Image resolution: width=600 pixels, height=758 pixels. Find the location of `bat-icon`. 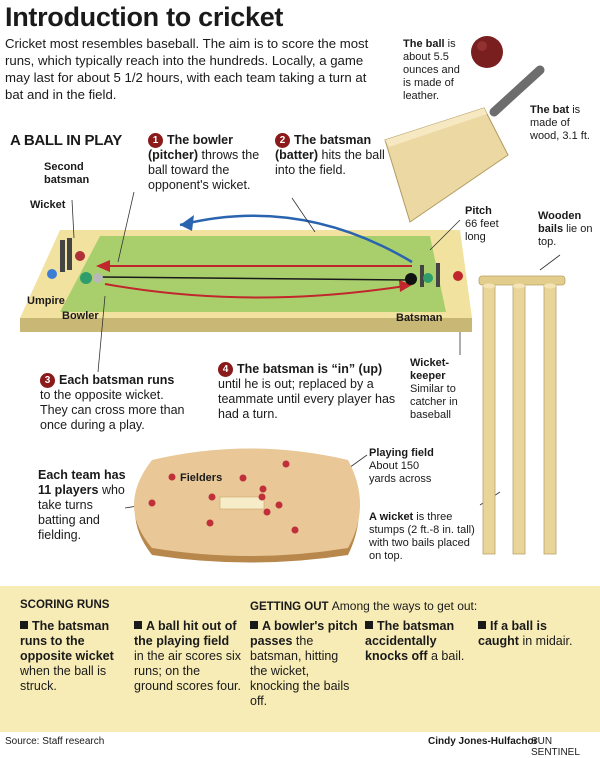

bat-icon is located at coordinates (464, 144).